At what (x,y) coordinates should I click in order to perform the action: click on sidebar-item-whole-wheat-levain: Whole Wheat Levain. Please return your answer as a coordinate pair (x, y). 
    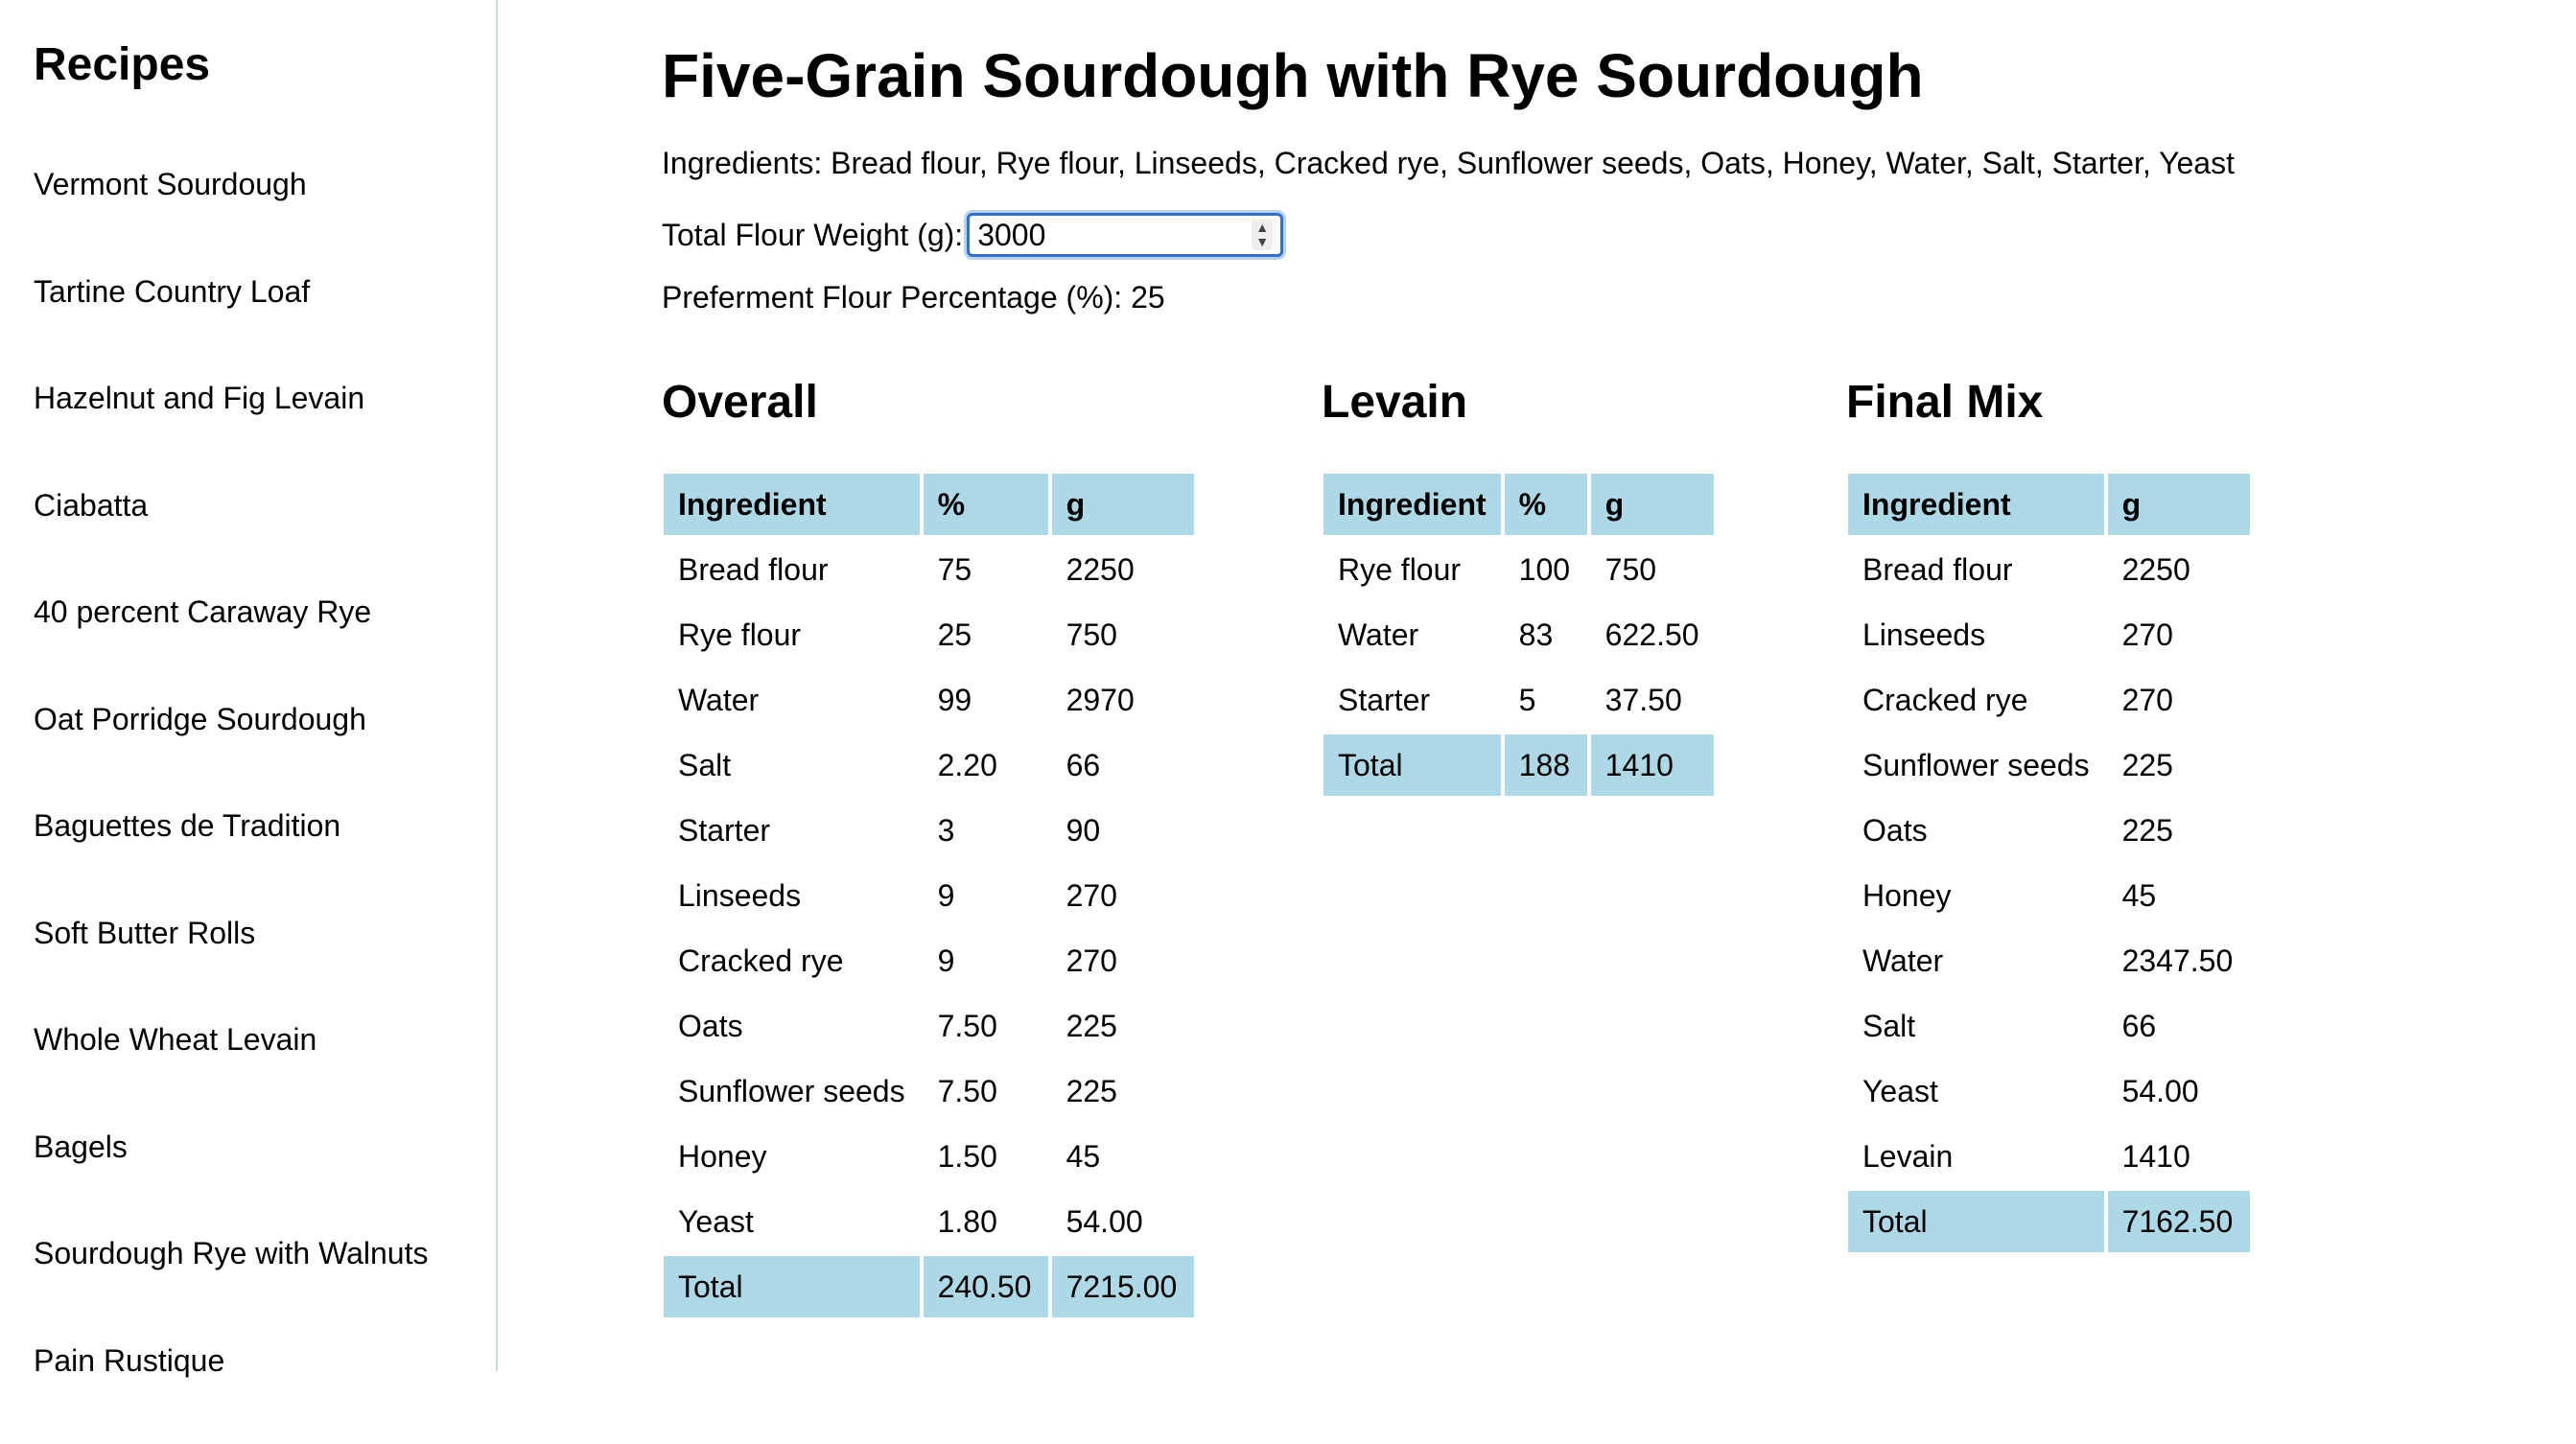
    Looking at the image, I should click on (231, 1070).